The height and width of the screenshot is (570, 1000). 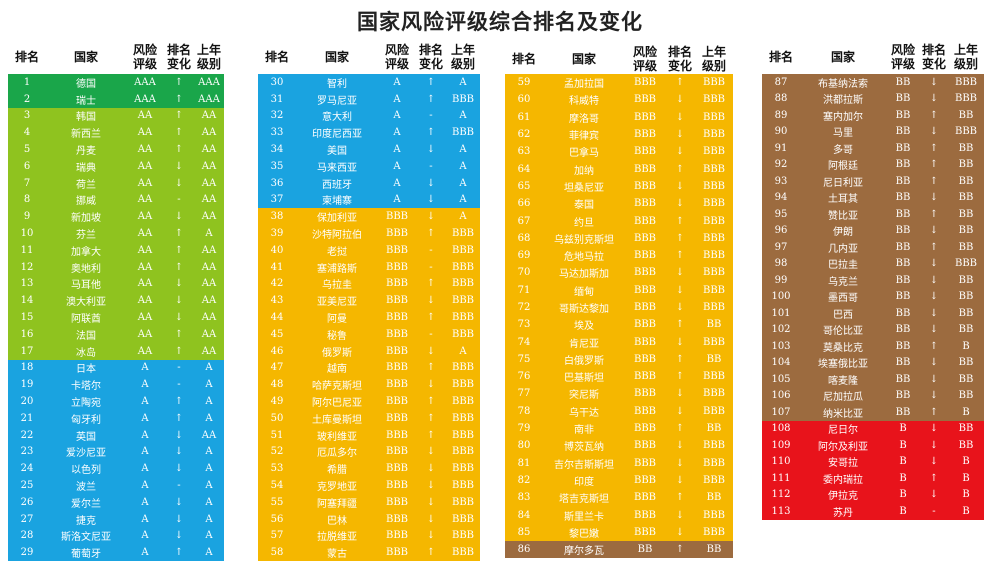 What do you see at coordinates (619, 532) in the screenshot?
I see `table-row: 85 黎巴嫩 BBB ↓ BBB` at bounding box center [619, 532].